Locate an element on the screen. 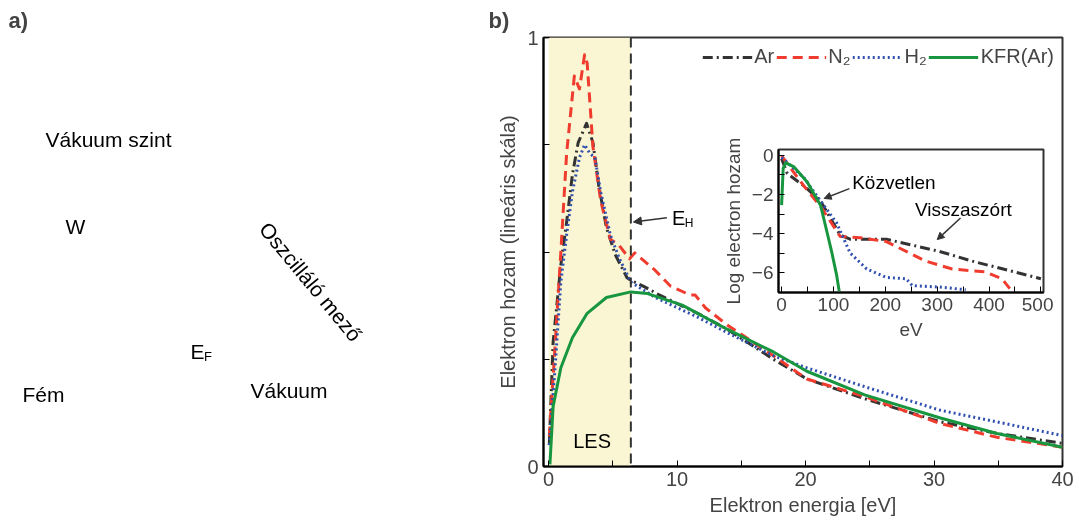  legend-label: KFR(Ar) is located at coordinates (1017, 56).